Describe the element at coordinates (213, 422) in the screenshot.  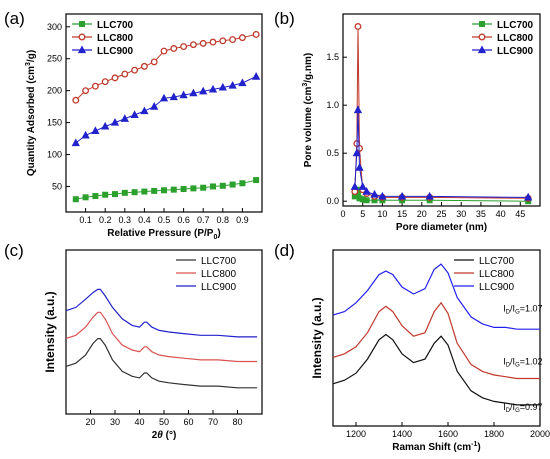
I see `x-tick-label: 70` at that location.